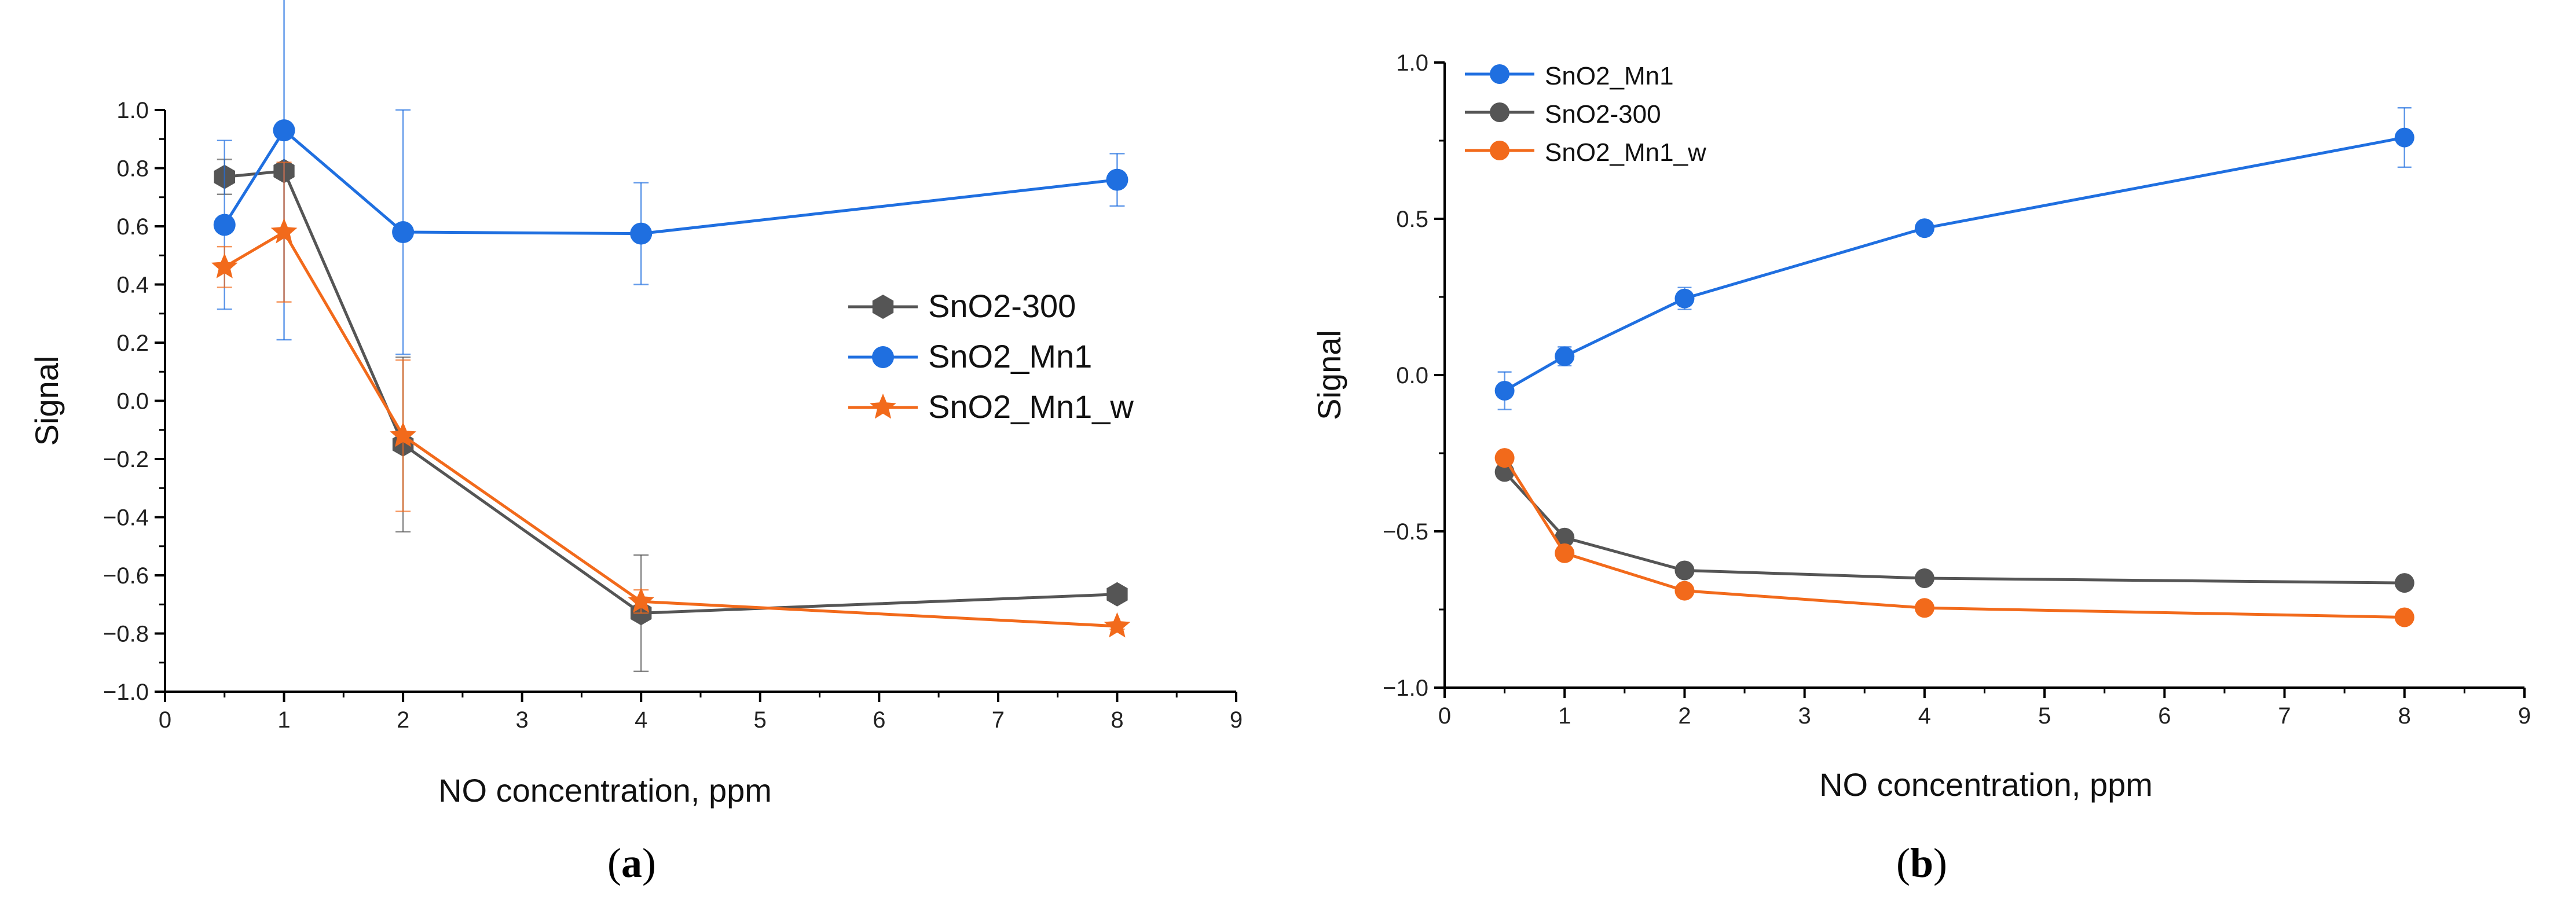  What do you see at coordinates (132, 343) in the screenshot?
I see `chart-a-y-tick-label: 0.2` at bounding box center [132, 343].